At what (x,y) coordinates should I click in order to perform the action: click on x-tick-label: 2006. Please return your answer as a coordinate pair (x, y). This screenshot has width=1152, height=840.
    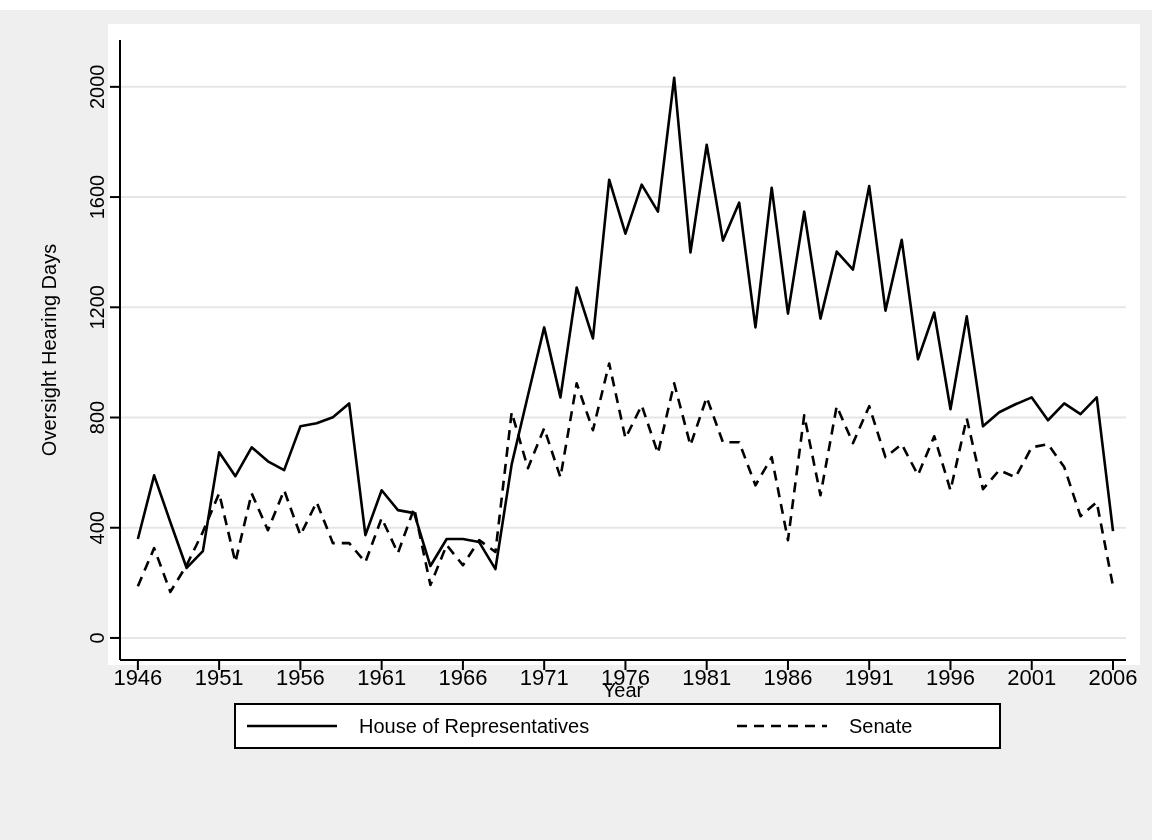
    Looking at the image, I should click on (1113, 677).